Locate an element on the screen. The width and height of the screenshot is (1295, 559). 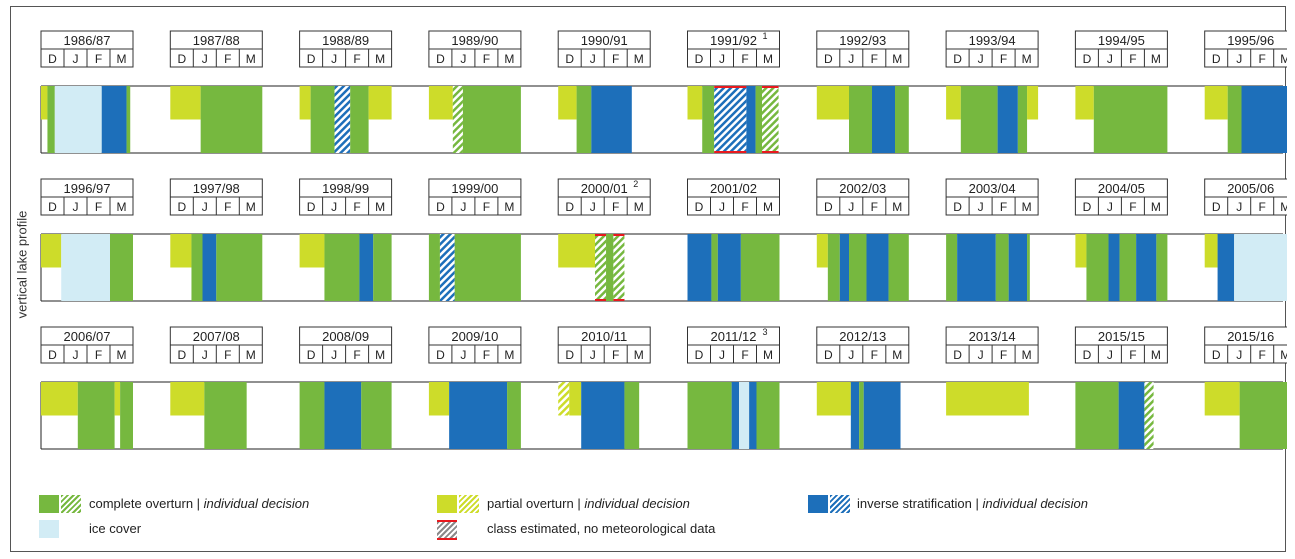
winter-1996-97: 1996/97 D J F M is located at coordinates (87, 239).